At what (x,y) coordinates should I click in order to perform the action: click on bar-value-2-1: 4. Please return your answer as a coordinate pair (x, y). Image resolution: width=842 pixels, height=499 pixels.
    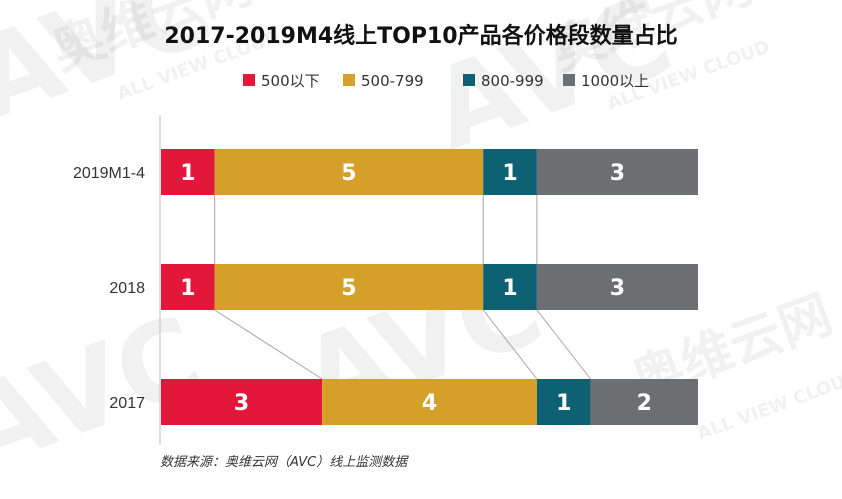
    Looking at the image, I should click on (429, 403).